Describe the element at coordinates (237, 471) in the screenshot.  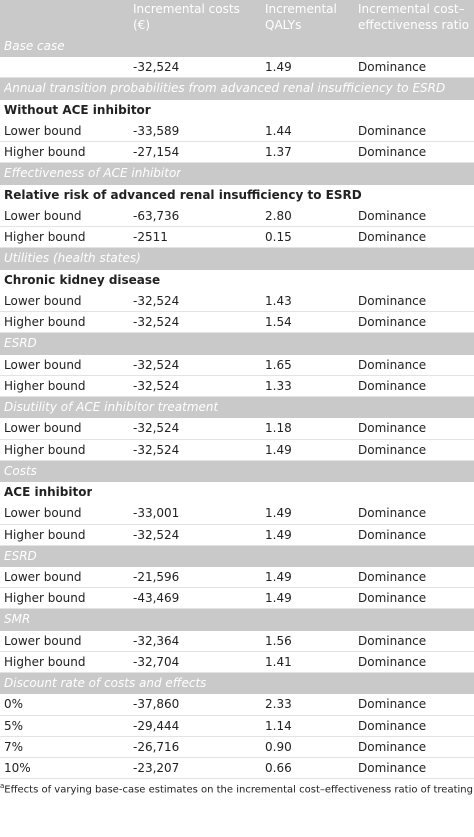
I see `section-row: Costs` at that location.